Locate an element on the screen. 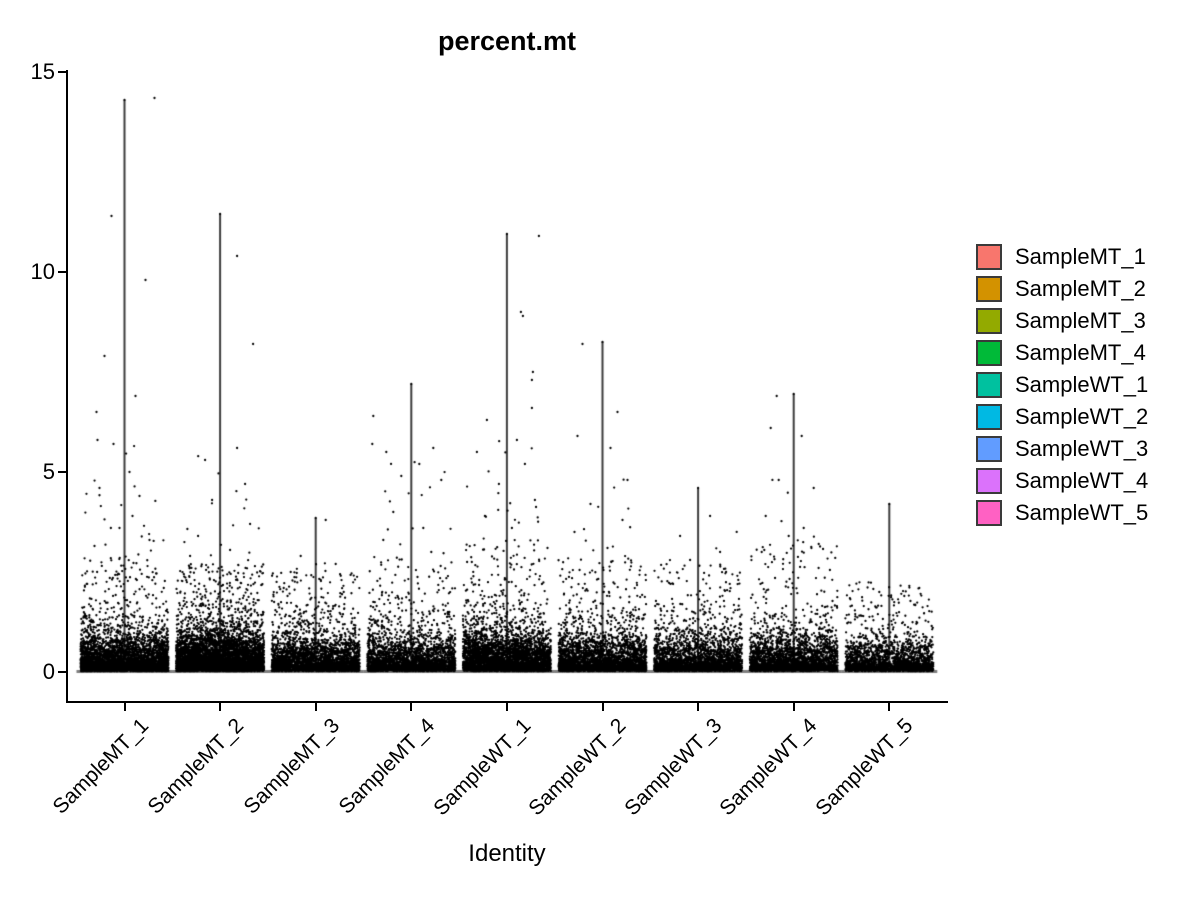 The height and width of the screenshot is (900, 1200). legend-item: SampleWT_1 is located at coordinates (1062, 385).